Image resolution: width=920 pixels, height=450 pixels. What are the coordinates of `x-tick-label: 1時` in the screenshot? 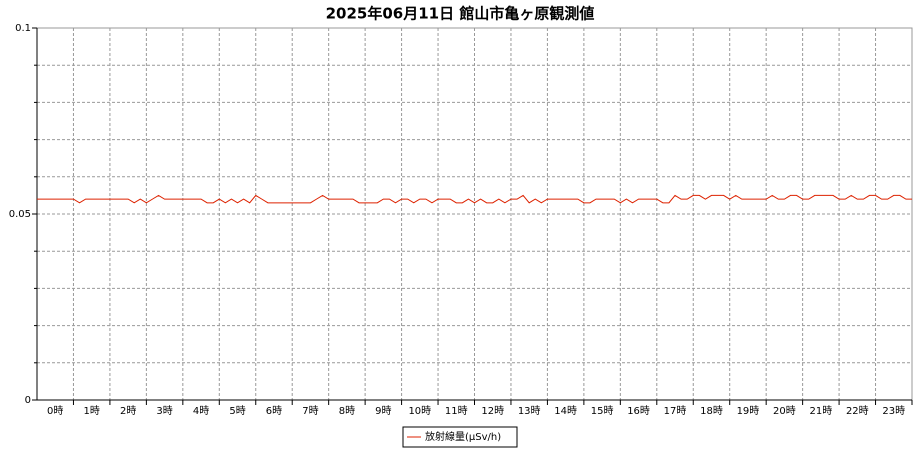 It's located at (92, 411).